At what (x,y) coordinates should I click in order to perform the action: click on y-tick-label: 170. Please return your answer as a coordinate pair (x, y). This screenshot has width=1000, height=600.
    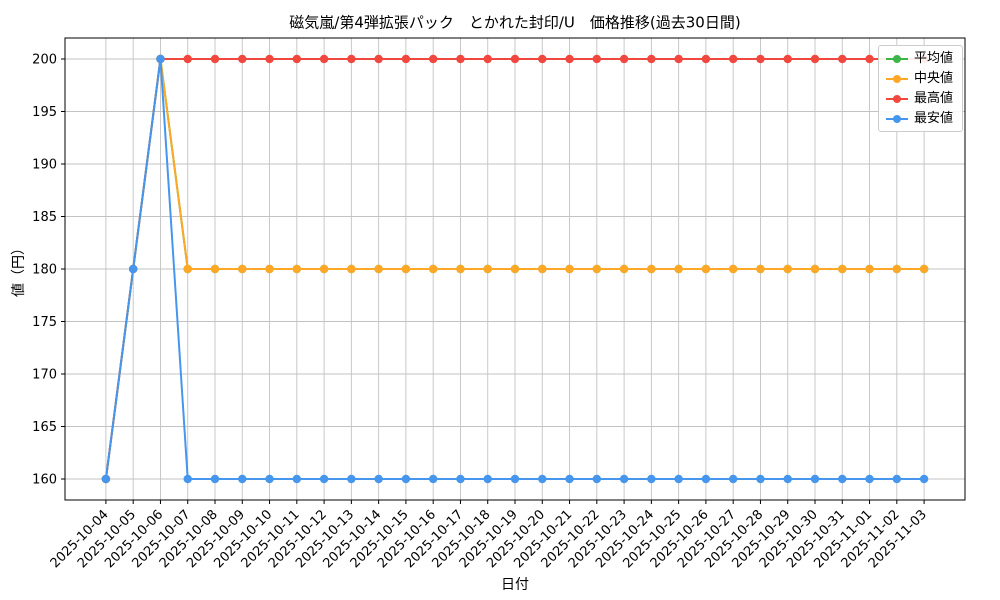
    Looking at the image, I should click on (44, 375).